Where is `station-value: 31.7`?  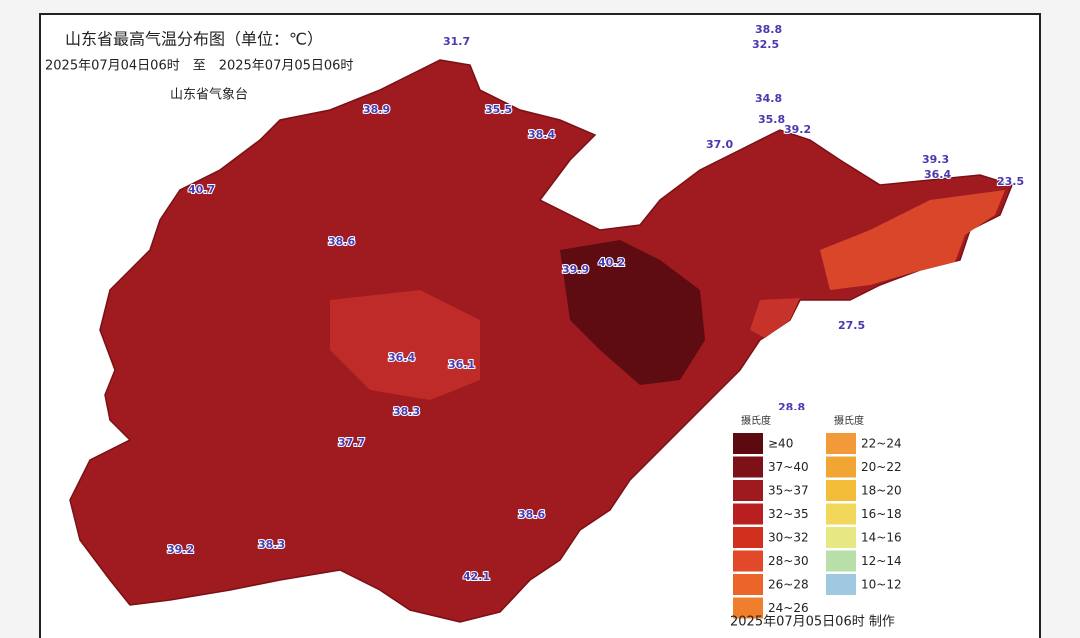 station-value: 31.7 is located at coordinates (456, 41).